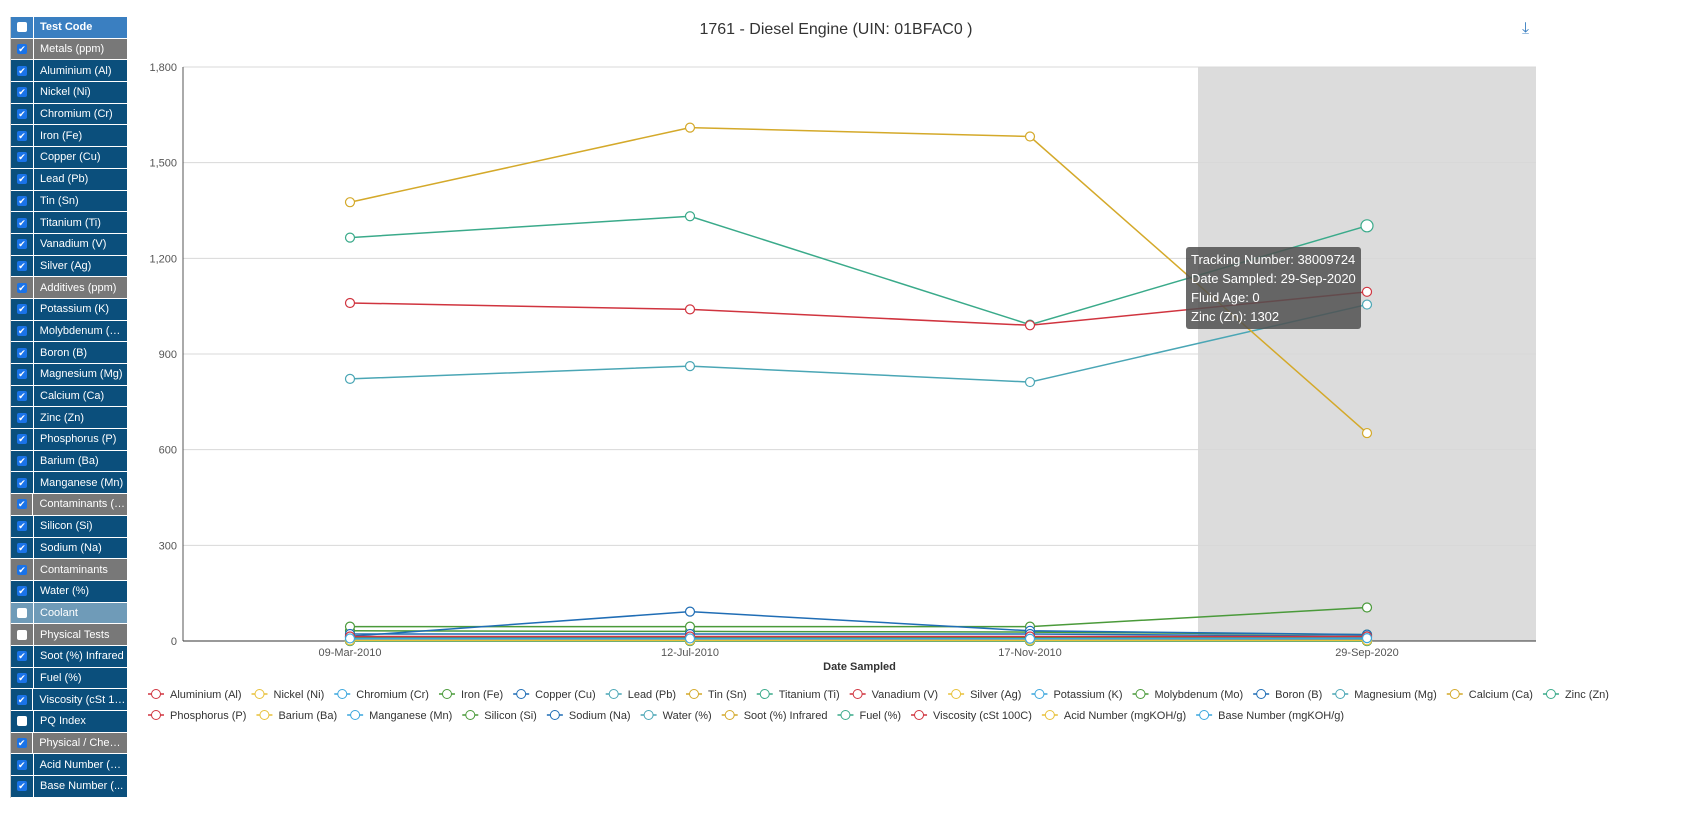 The height and width of the screenshot is (827, 1686). Describe the element at coordinates (510, 716) in the screenshot. I see `legend-item: Silicon (Si)` at that location.